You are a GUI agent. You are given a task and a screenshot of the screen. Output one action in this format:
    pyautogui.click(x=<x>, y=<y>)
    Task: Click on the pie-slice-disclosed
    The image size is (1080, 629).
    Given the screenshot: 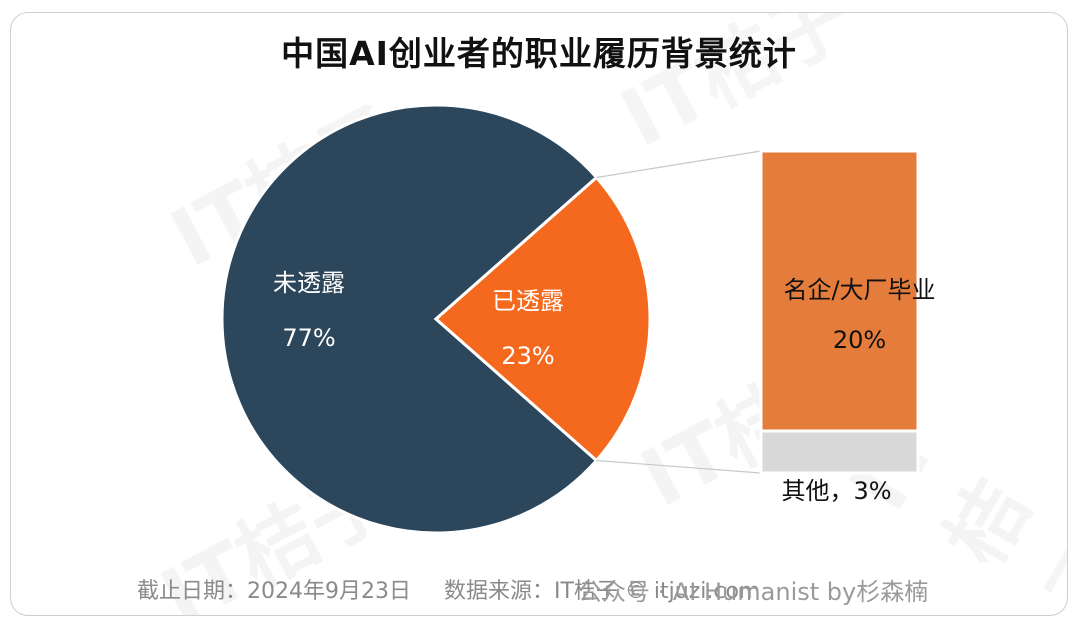 What is the action you would take?
    pyautogui.click(x=542, y=319)
    